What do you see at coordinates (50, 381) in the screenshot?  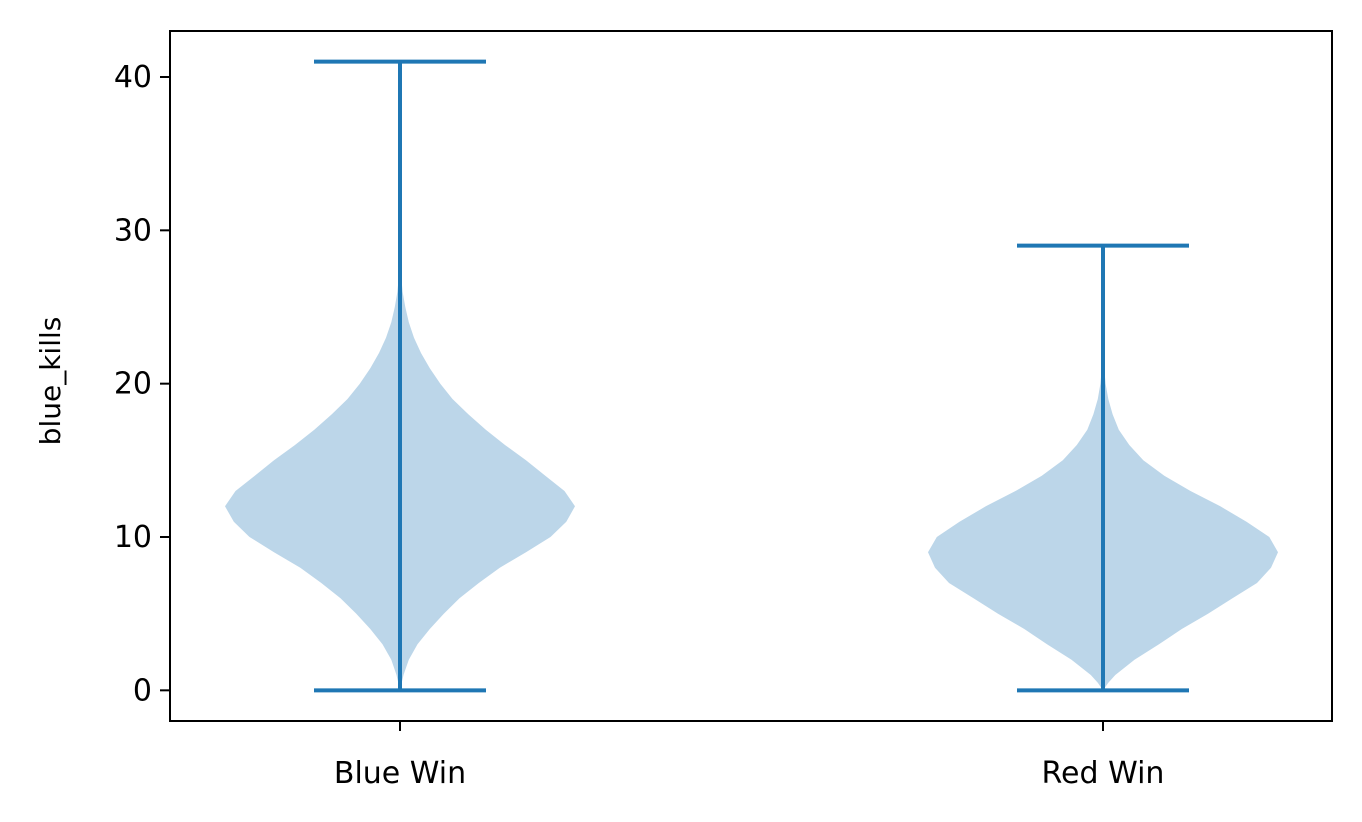 I see `y-axis-label: blue_kills` at bounding box center [50, 381].